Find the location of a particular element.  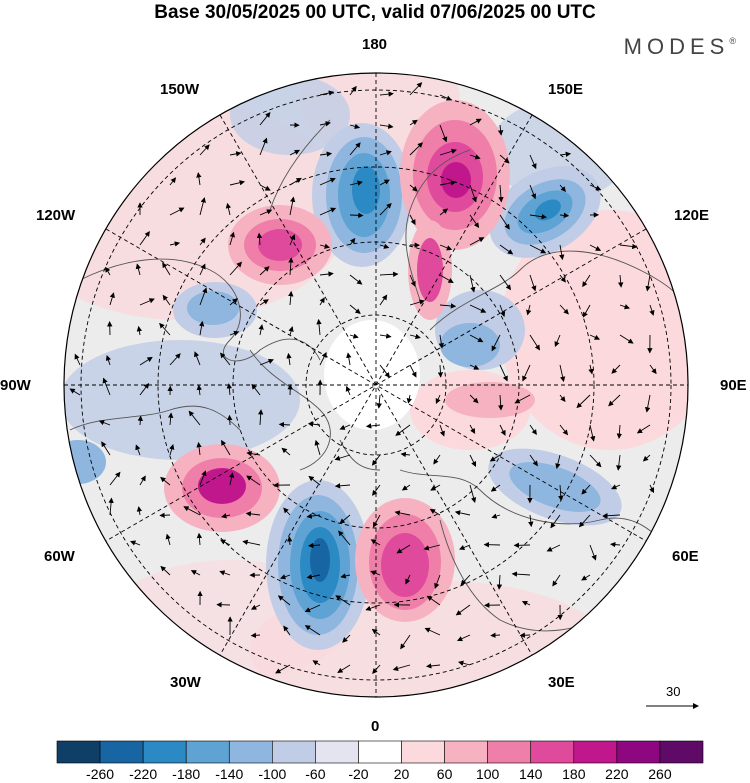

colorbar-tick-label: -20 is located at coordinates (358, 774).